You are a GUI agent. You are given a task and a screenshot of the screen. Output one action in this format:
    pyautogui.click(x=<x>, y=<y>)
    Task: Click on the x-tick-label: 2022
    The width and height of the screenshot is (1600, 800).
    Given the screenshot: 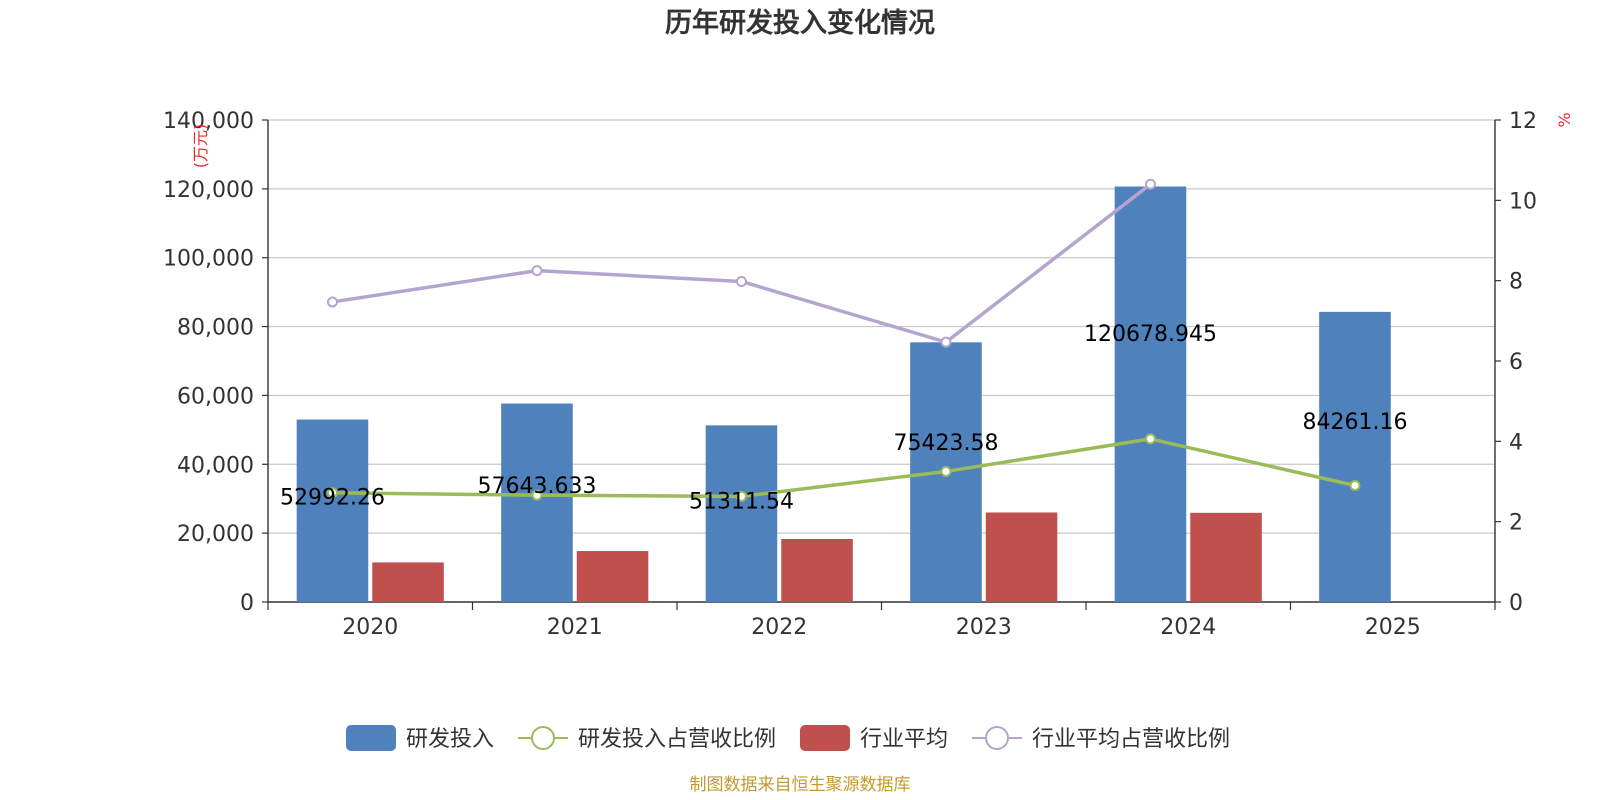 What is the action you would take?
    pyautogui.click(x=779, y=627)
    